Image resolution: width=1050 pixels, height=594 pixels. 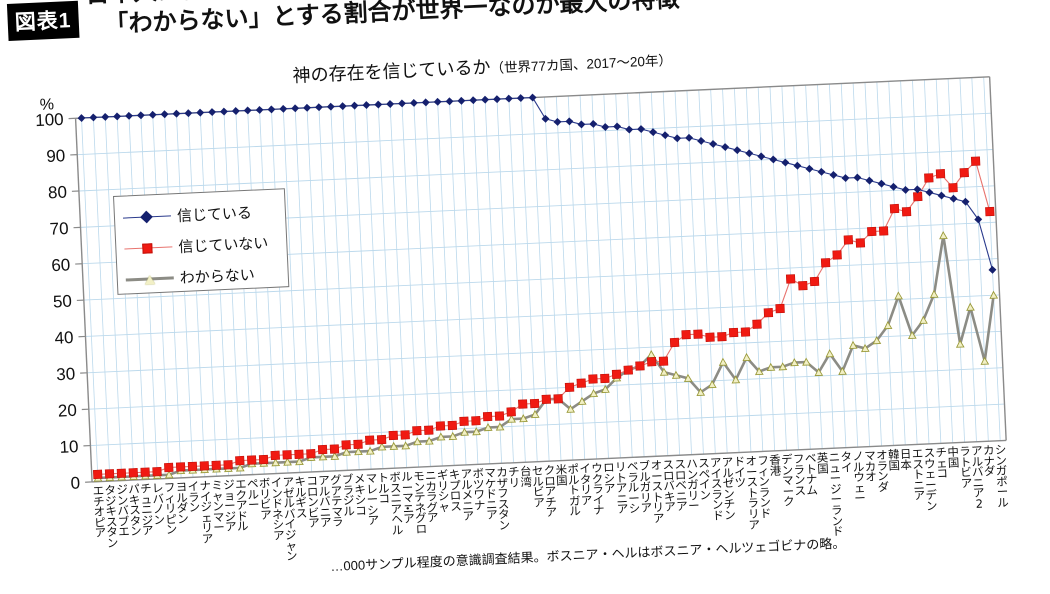 I want to click on figure-badge: 図表1, so click(x=43, y=21).